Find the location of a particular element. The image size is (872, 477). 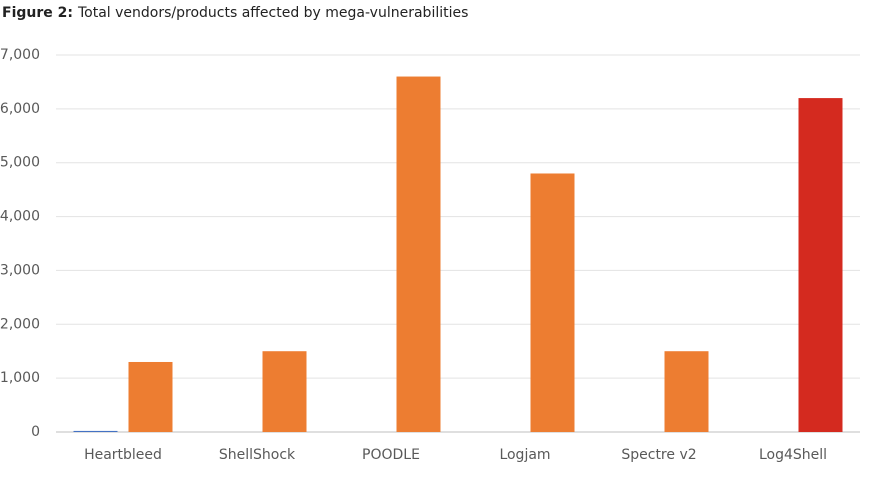

y-tick-label: 5,000 is located at coordinates (20, 163).